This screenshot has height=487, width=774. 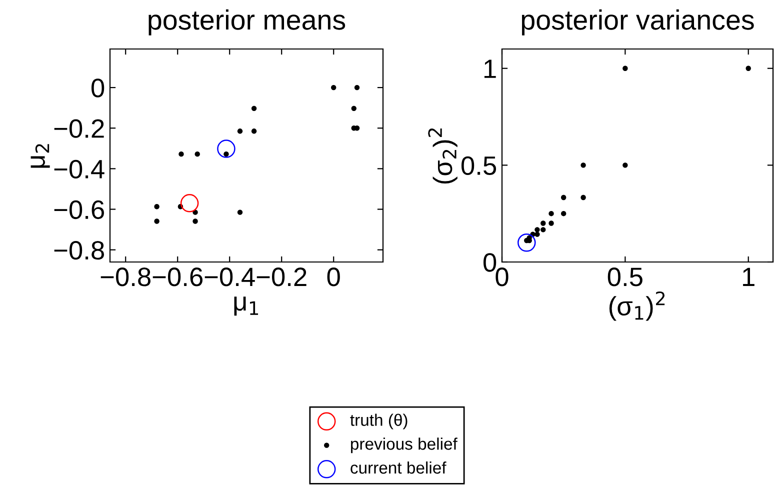 I want to click on y-tick-label: −0.8, so click(x=79, y=250).